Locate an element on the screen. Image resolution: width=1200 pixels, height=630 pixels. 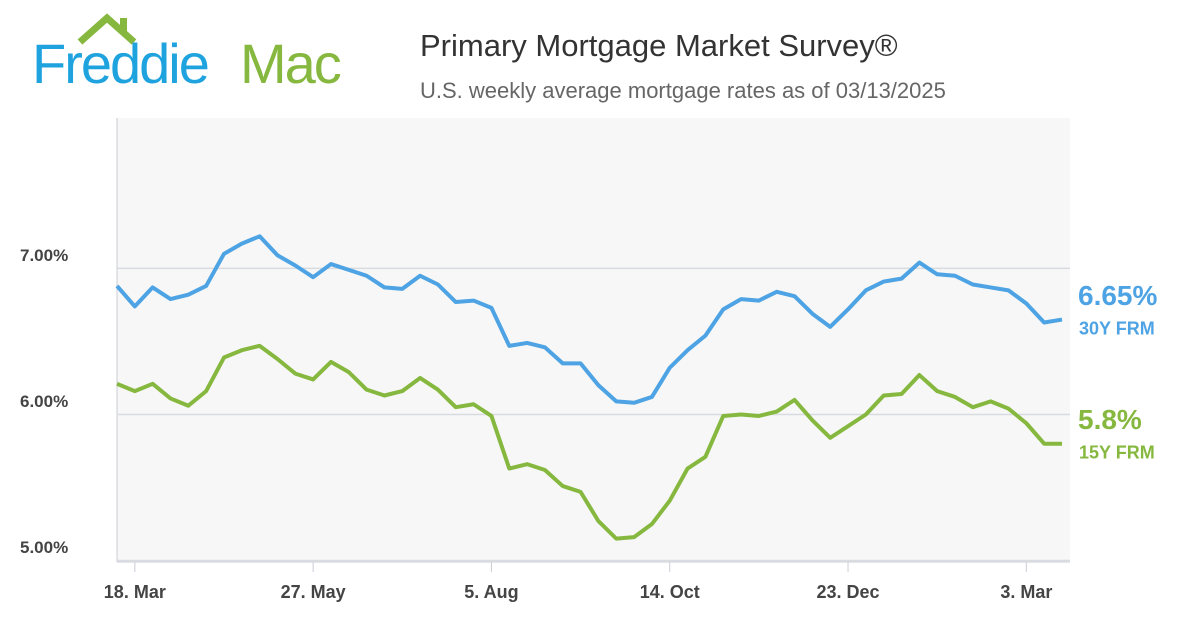
x-tick-label: 27. May is located at coordinates (313, 592).